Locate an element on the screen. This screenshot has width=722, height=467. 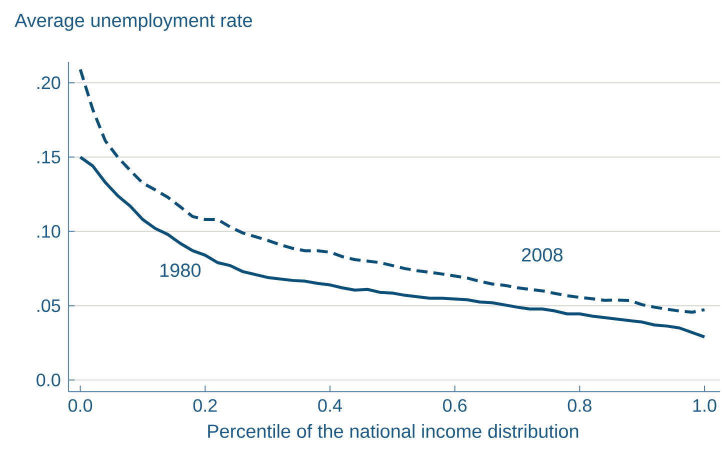
y-tick-label: .15 is located at coordinates (49, 157).